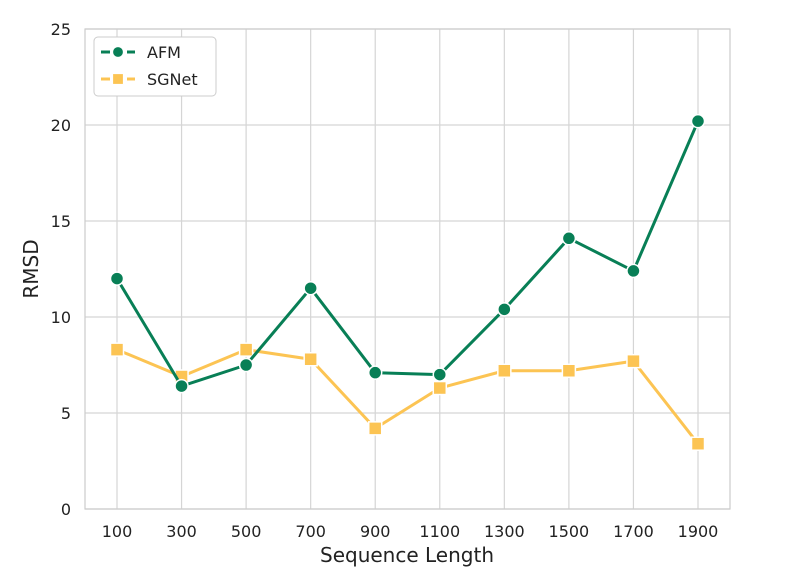 Image resolution: width=789 pixels, height=578 pixels. I want to click on legend-items: AFM SGNet, so click(149, 66).